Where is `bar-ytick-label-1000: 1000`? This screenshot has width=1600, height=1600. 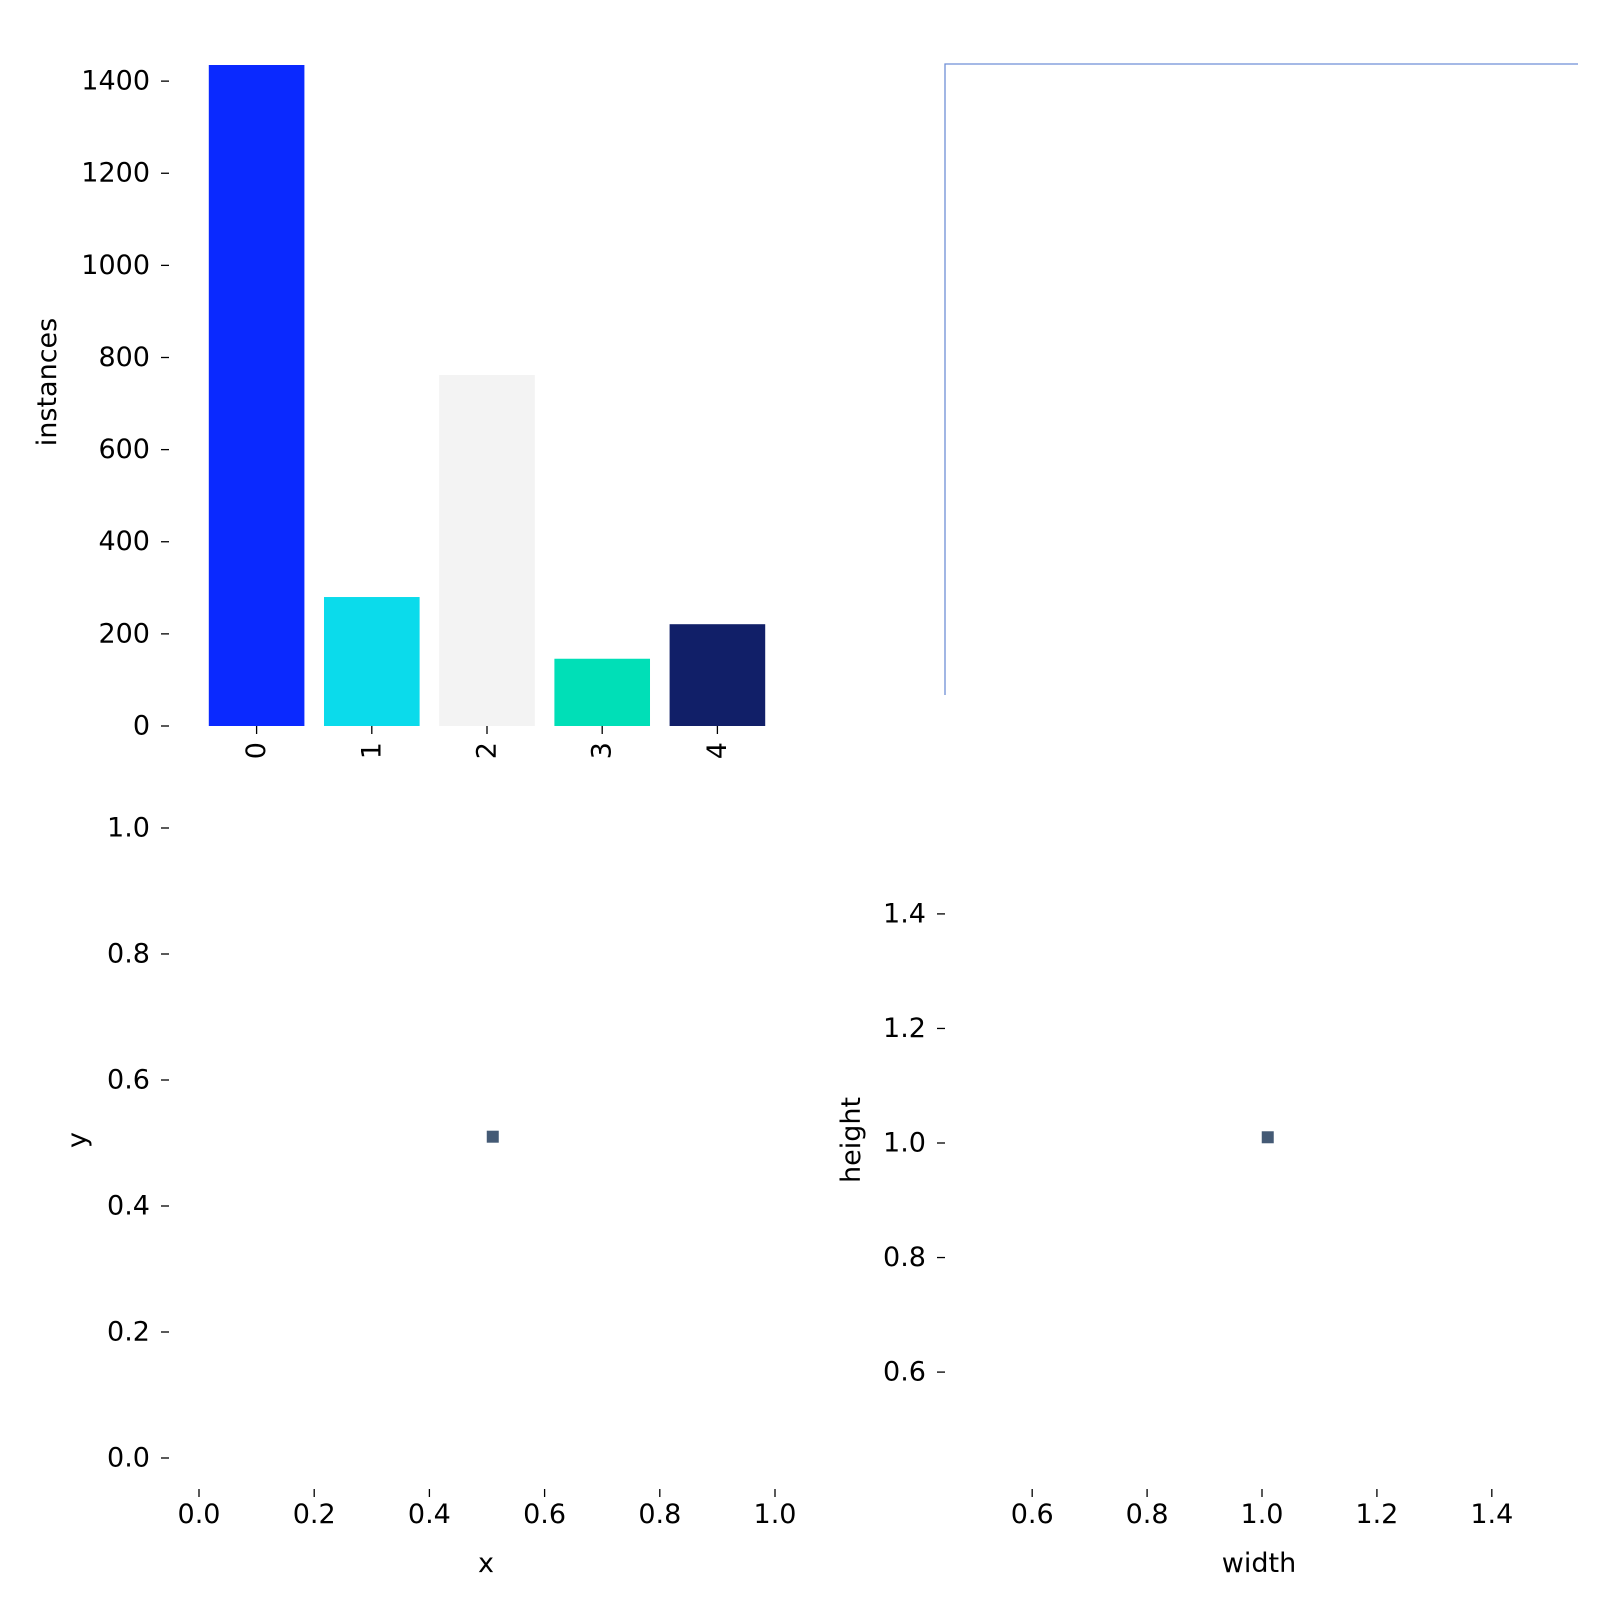
bar-ytick-label-1000: 1000 is located at coordinates (115, 265).